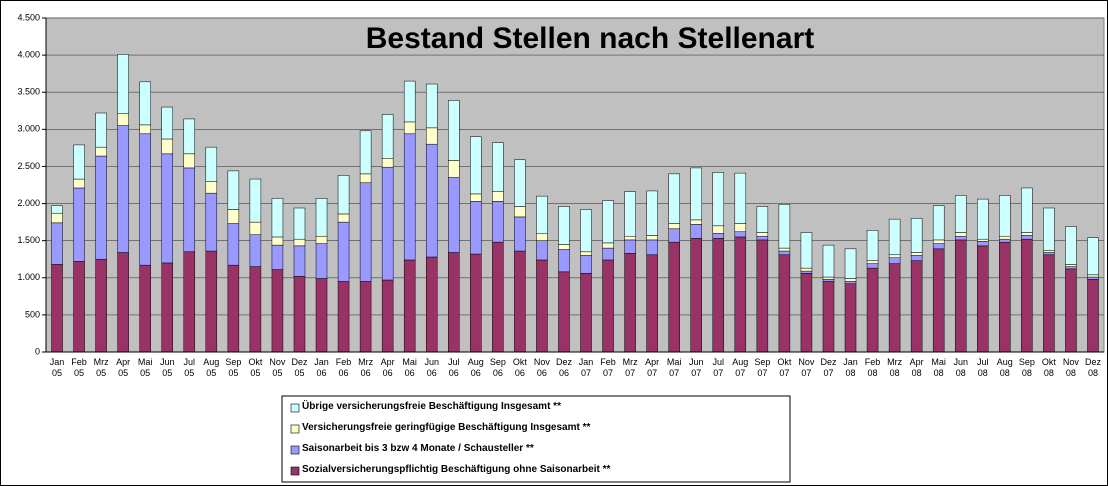 Image resolution: width=1108 pixels, height=486 pixels. Describe the element at coordinates (123, 367) in the screenshot. I see `x-tick-label: Apr 05` at that location.